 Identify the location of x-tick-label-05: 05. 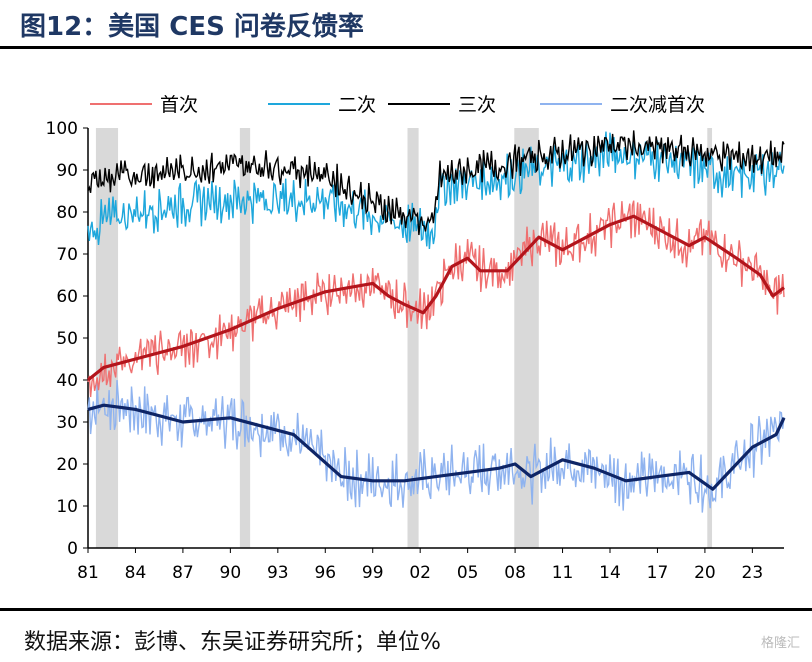
(468, 573).